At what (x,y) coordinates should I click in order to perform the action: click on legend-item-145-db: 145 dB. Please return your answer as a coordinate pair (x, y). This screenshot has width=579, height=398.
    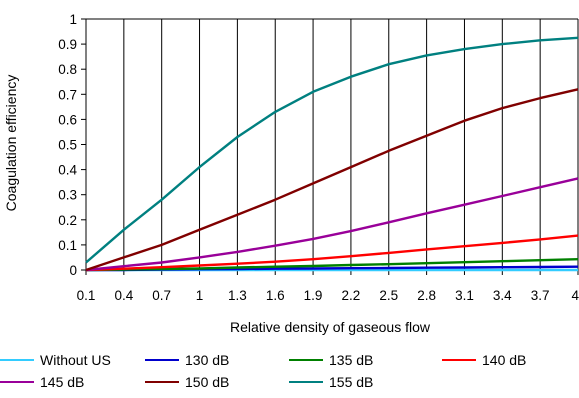
    Looking at the image, I should click on (42, 382).